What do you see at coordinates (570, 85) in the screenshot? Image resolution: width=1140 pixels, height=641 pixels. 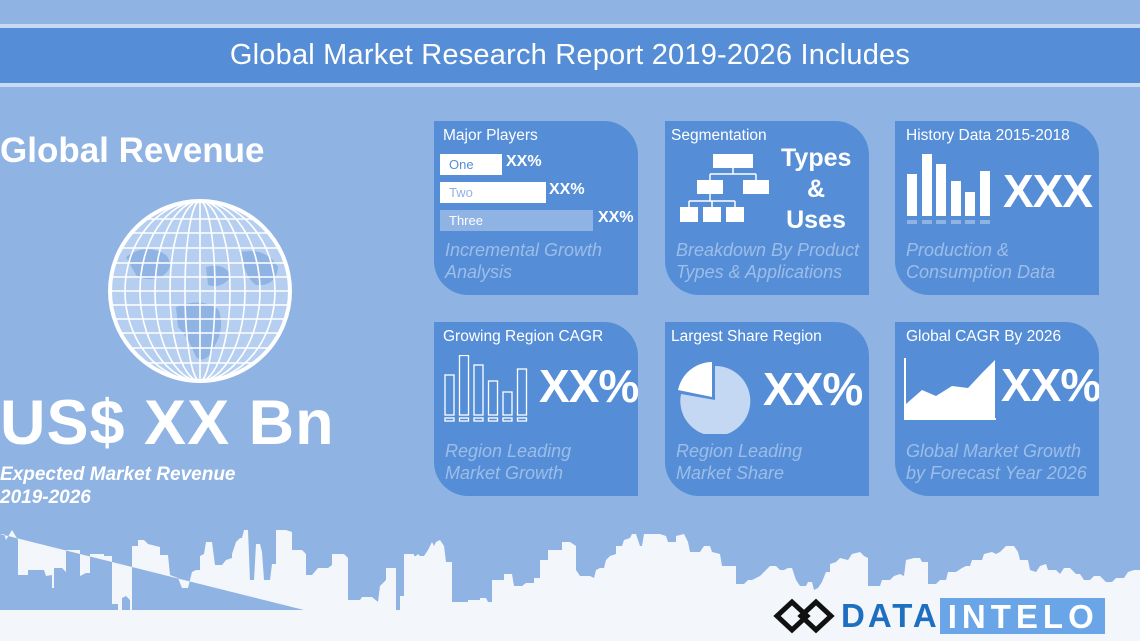 I see `header-divider-bottom` at bounding box center [570, 85].